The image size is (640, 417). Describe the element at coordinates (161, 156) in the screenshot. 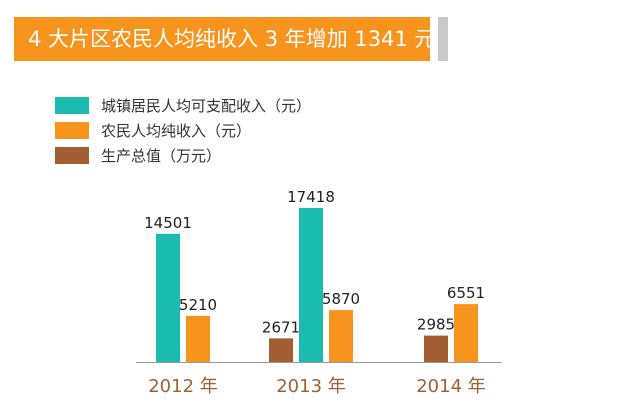

I see `legend-label-gdp: 生产总值（万元）` at that location.